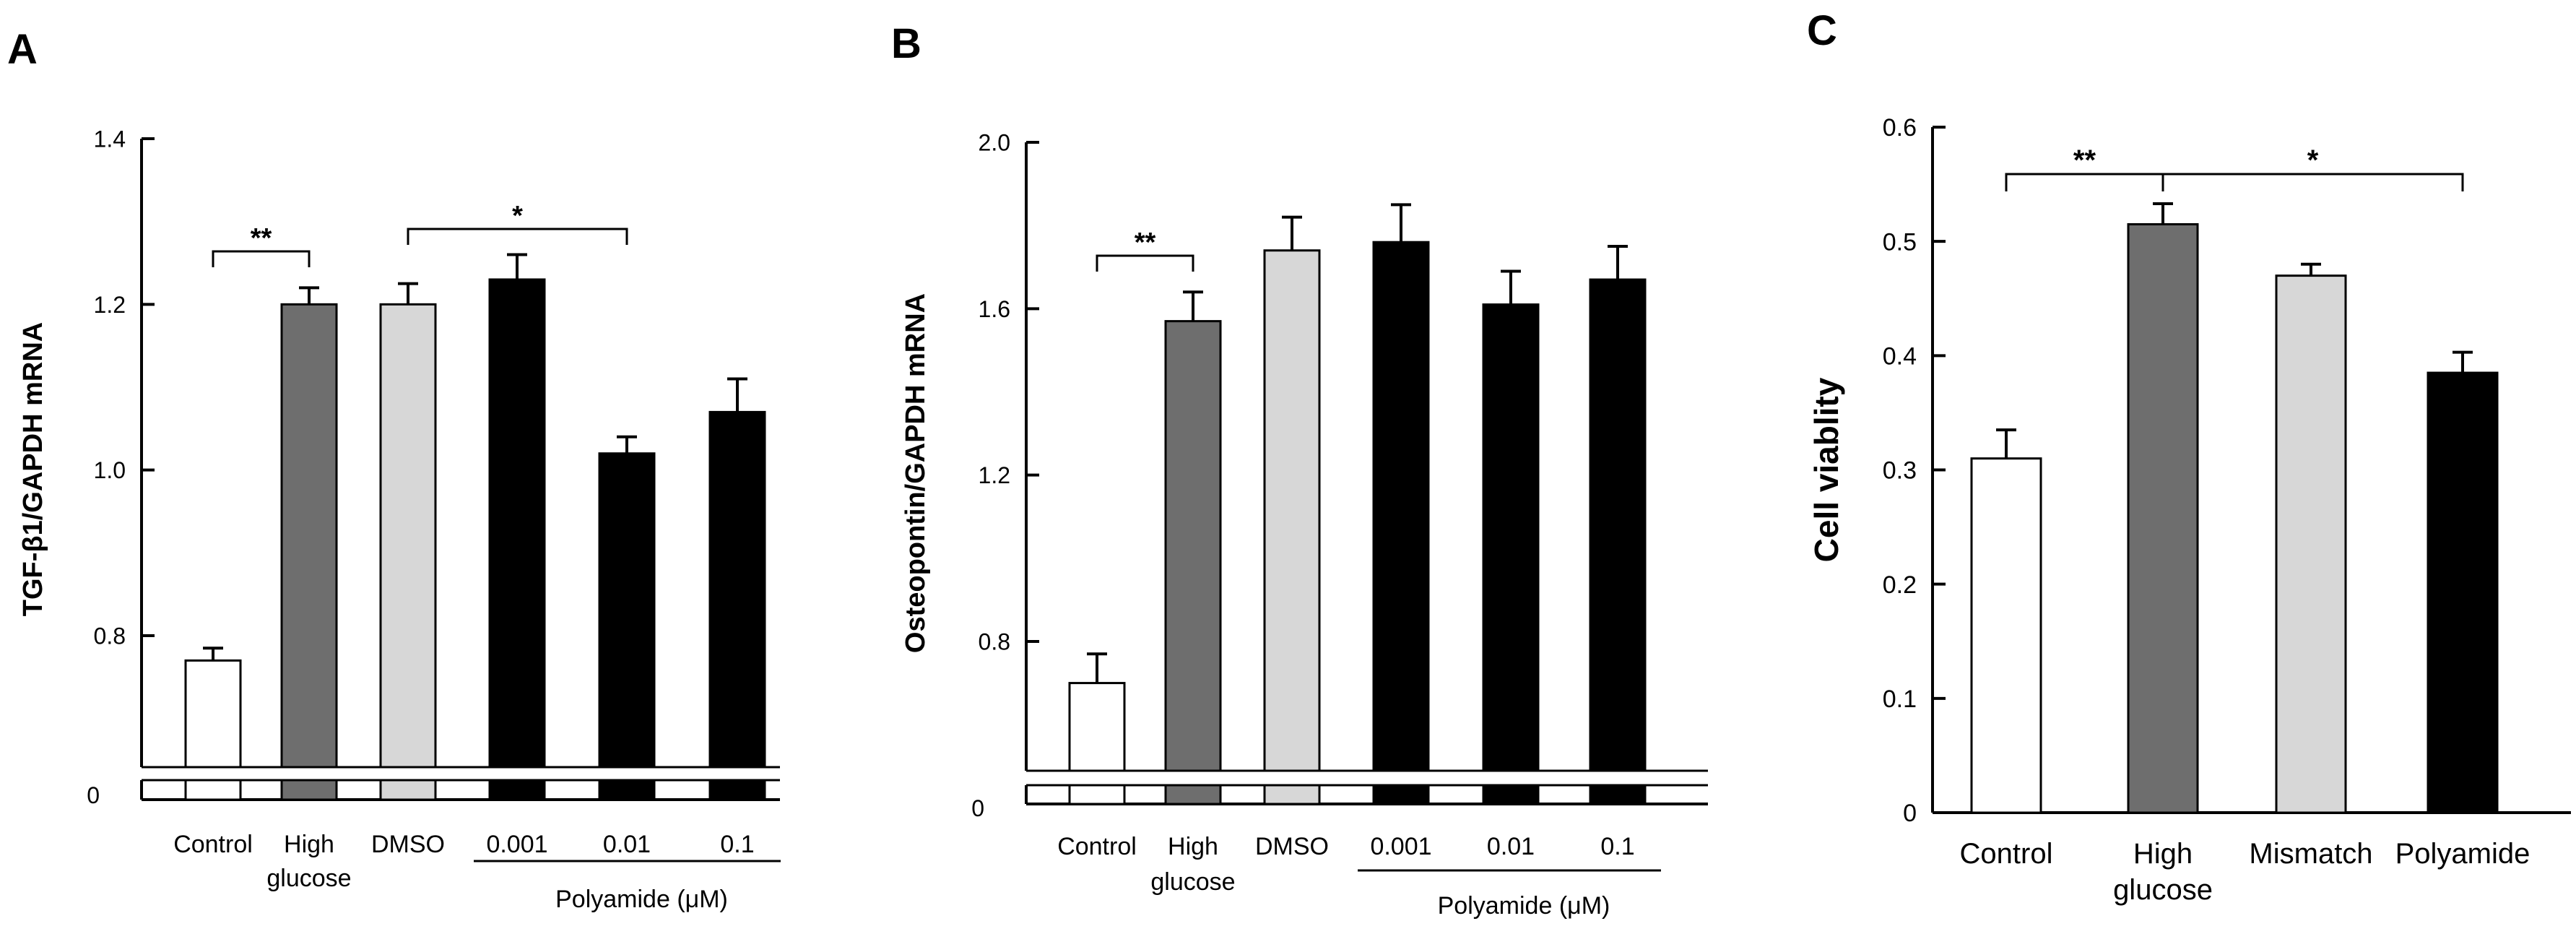 The image size is (2576, 934). Describe the element at coordinates (1900, 585) in the screenshot. I see `y-tick-label: 0.2` at that location.